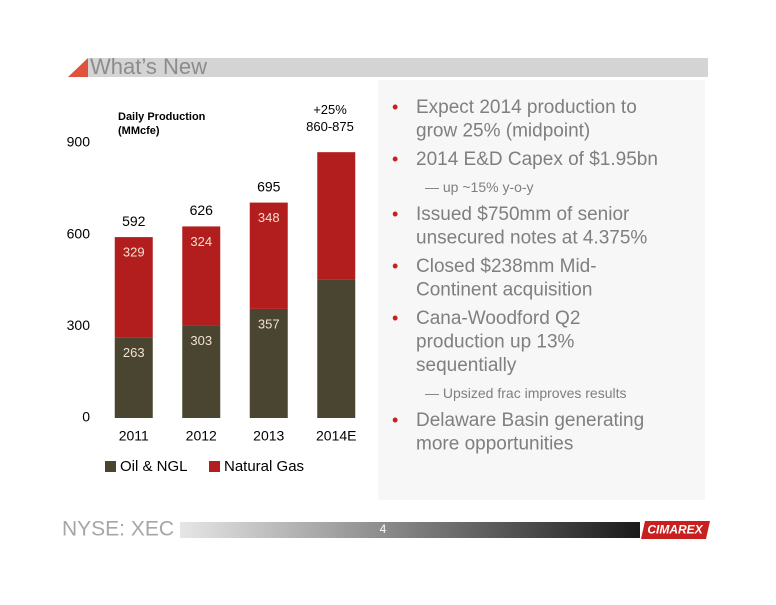  I want to click on bullet-text: grow 25% (midpoint), so click(503, 131).